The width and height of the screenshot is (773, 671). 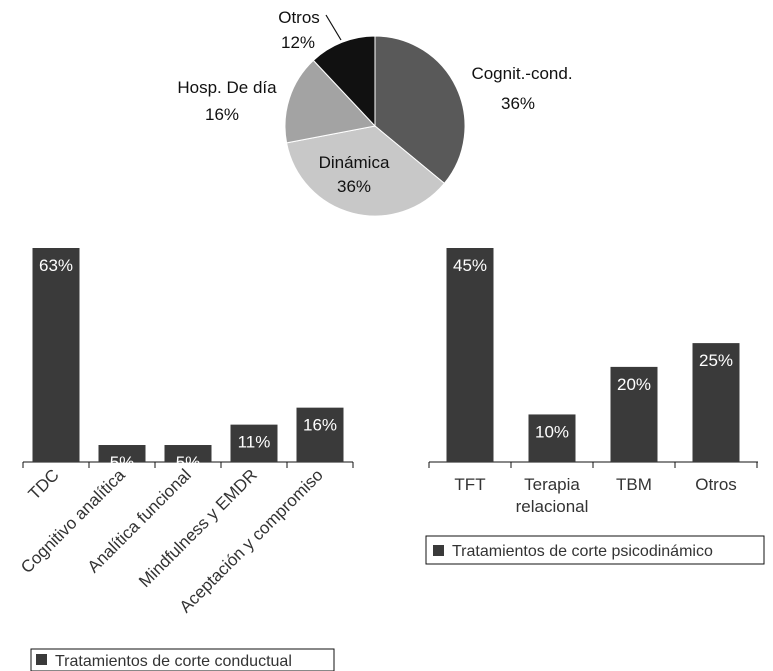 What do you see at coordinates (552, 431) in the screenshot?
I see `data-label-terapia-relacional: 10%` at bounding box center [552, 431].